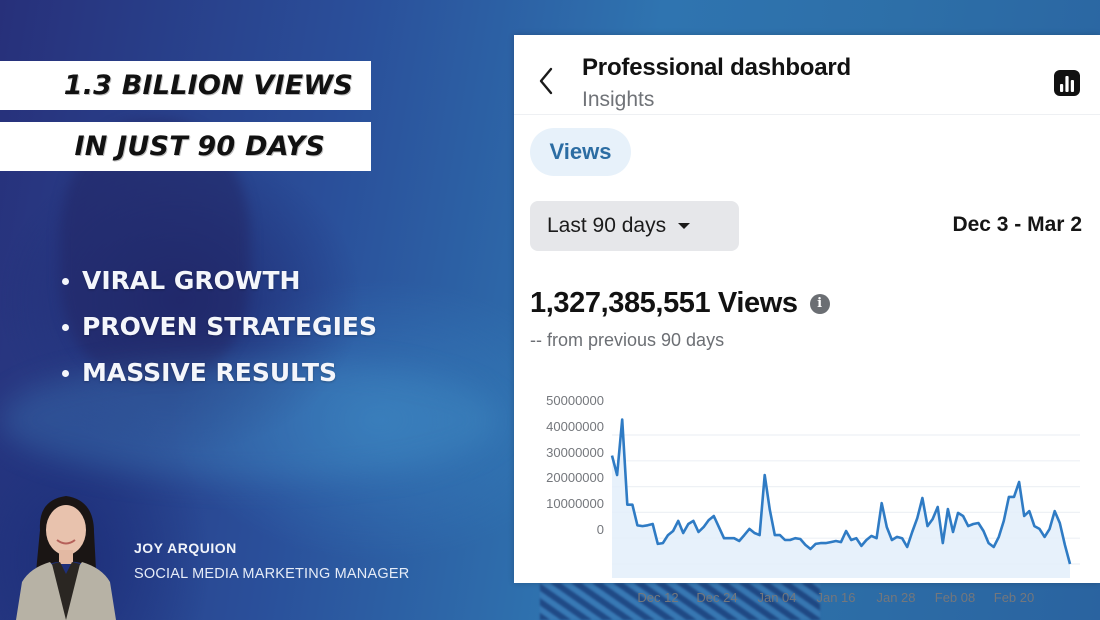 The width and height of the screenshot is (1100, 620). What do you see at coordinates (607, 225) in the screenshot?
I see `date-range-dropdown-label: Last 90 days` at bounding box center [607, 225].